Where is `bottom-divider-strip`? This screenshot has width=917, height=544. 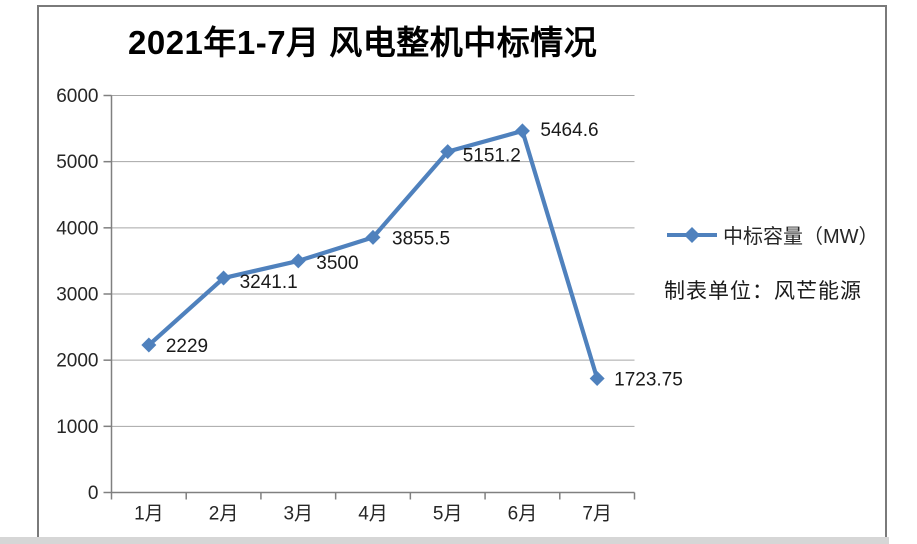
bottom-divider-strip is located at coordinates (444, 540).